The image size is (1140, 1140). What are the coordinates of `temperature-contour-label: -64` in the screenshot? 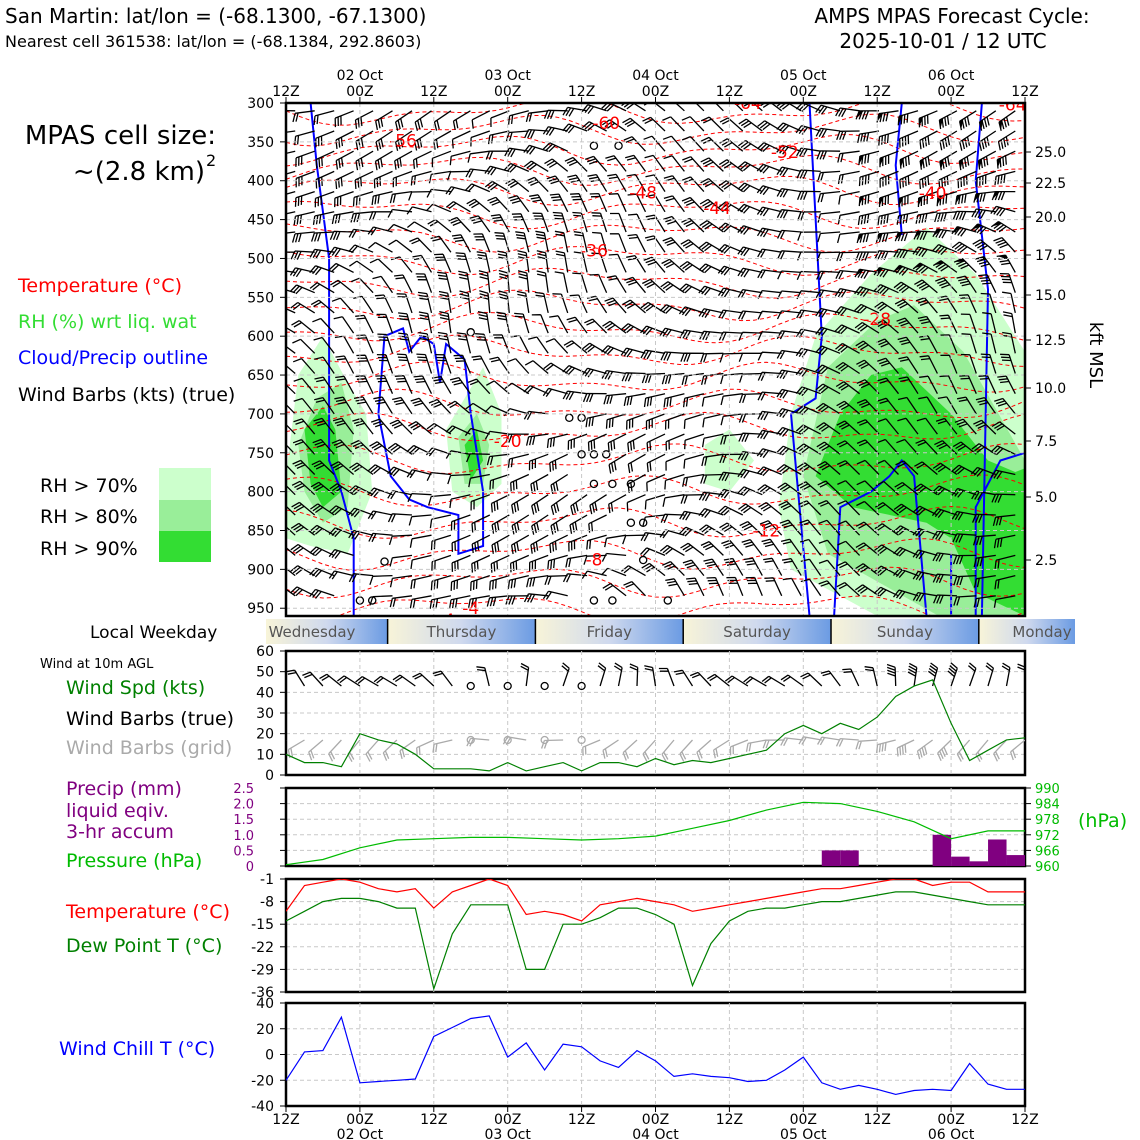 It's located at (748, 104).